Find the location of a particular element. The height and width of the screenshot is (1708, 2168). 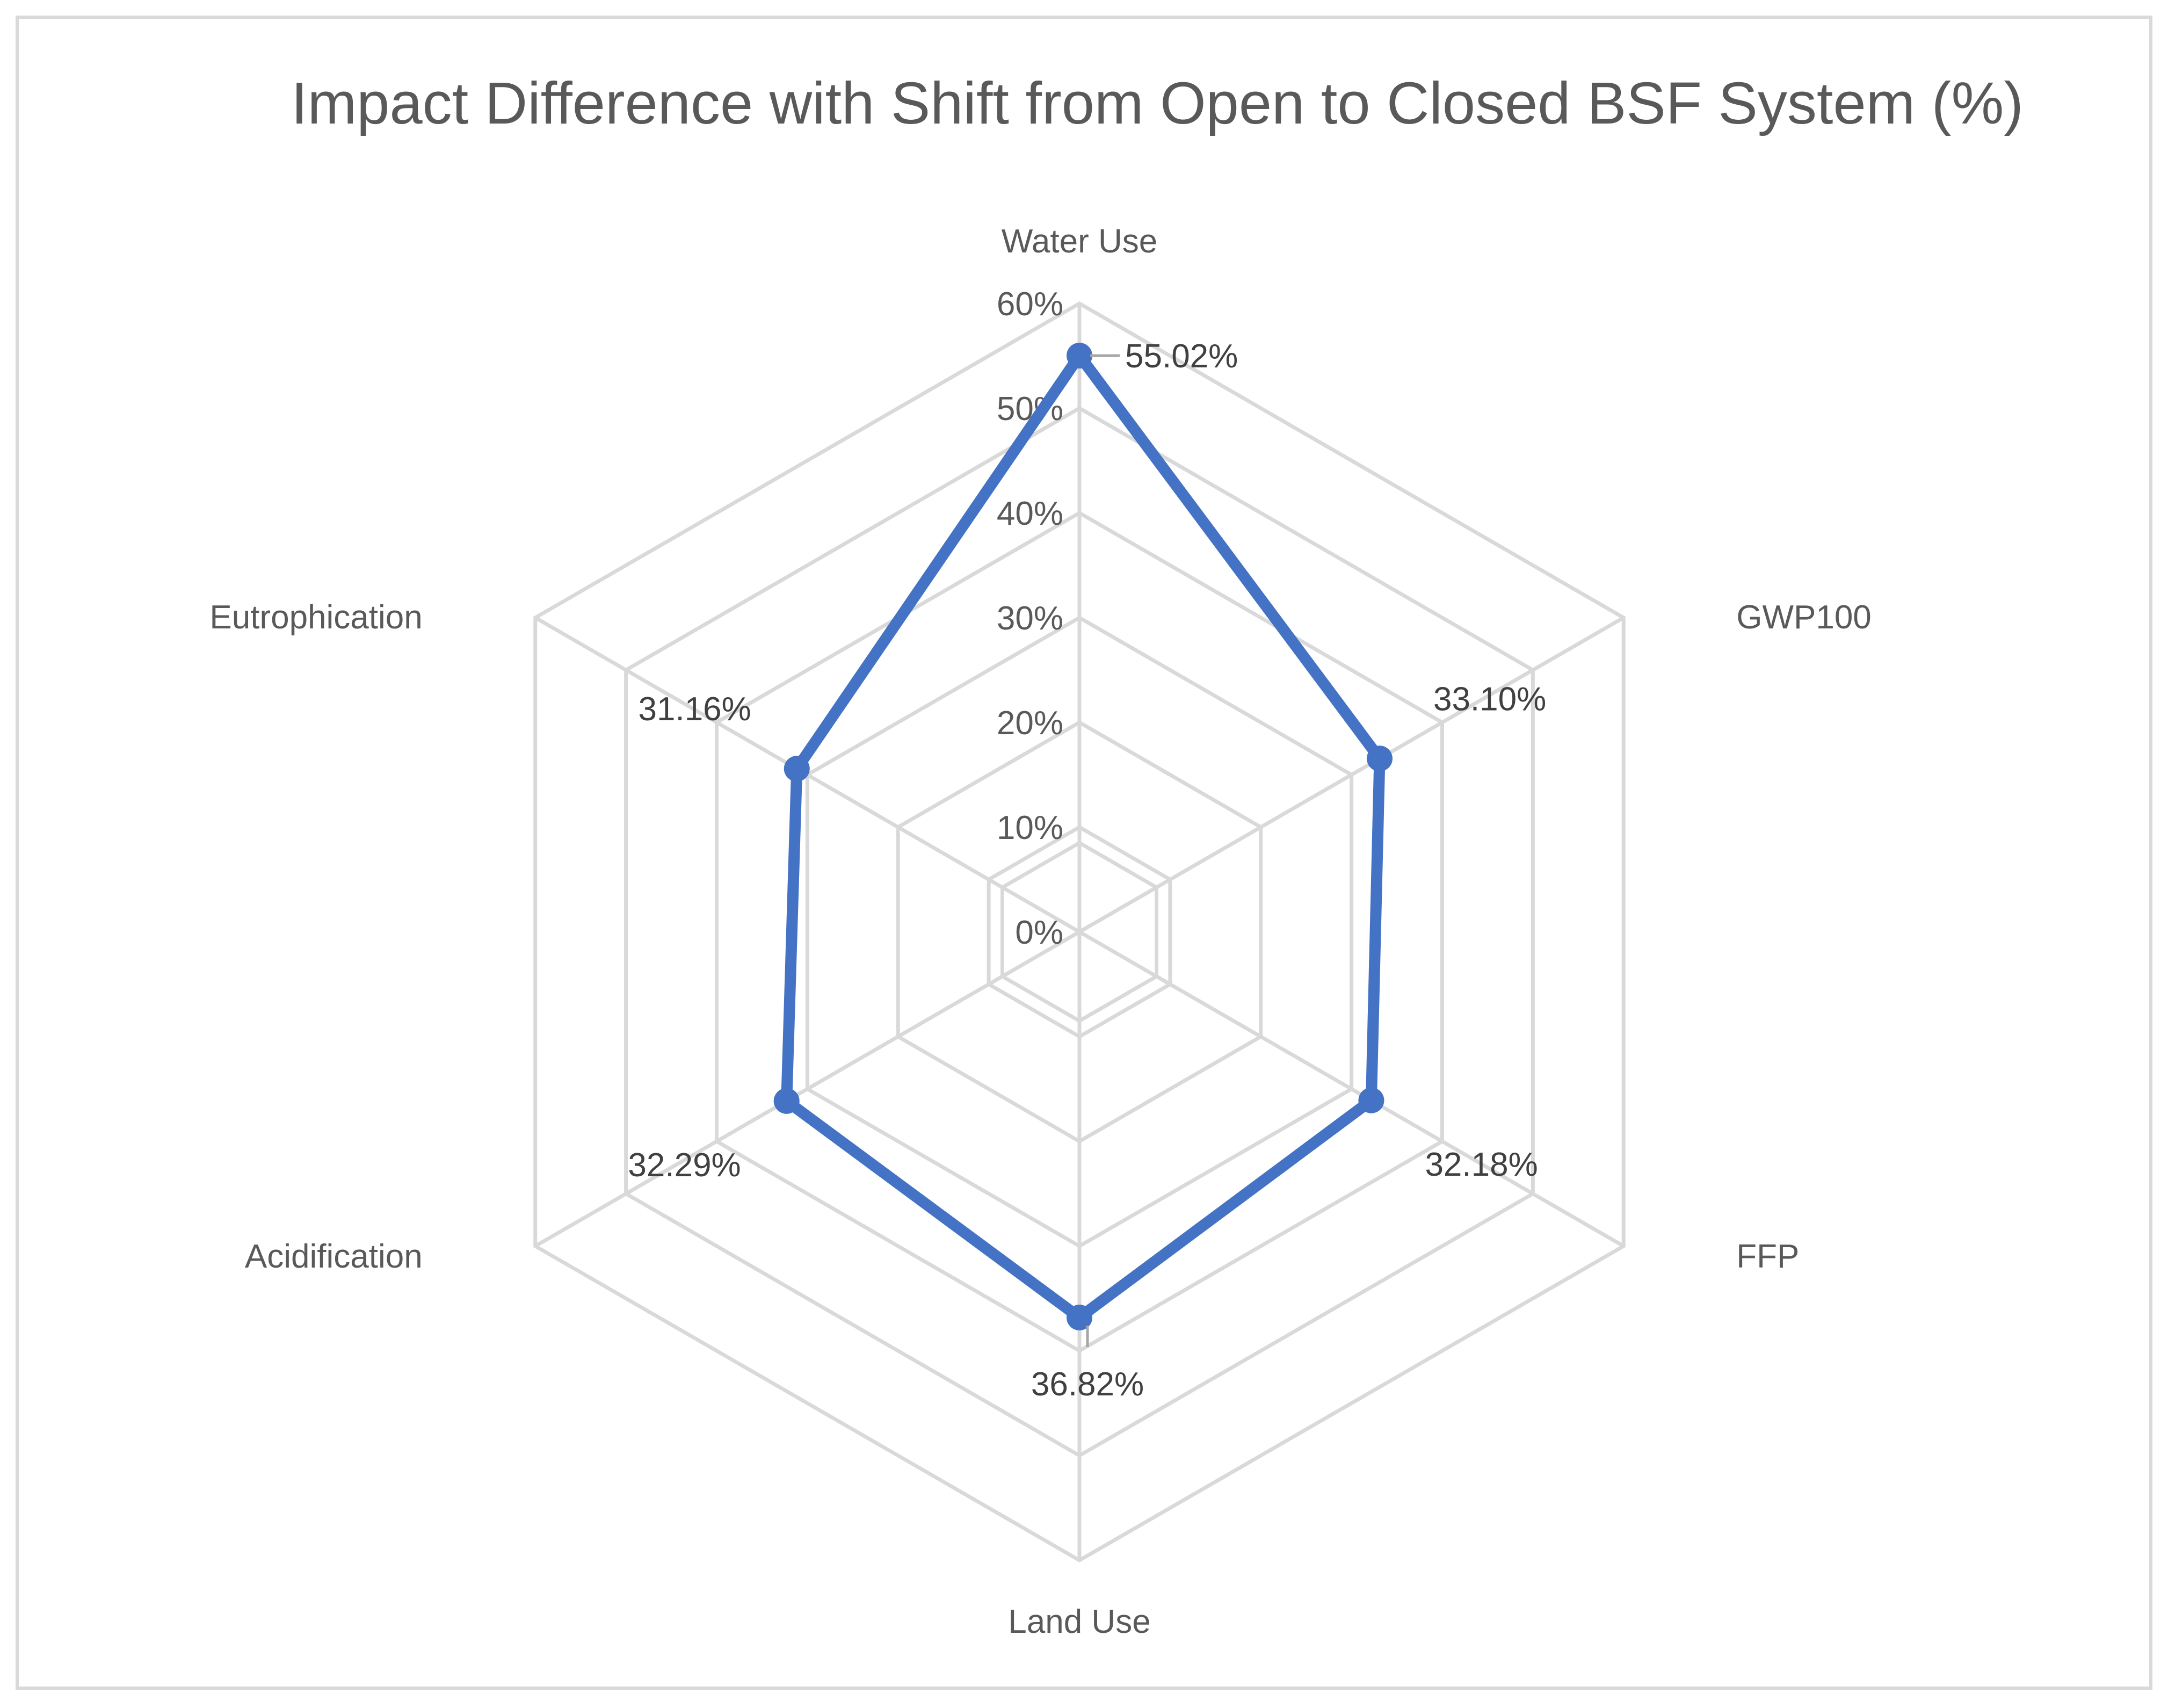

data-label-land-use: 36.82% is located at coordinates (1087, 1384).